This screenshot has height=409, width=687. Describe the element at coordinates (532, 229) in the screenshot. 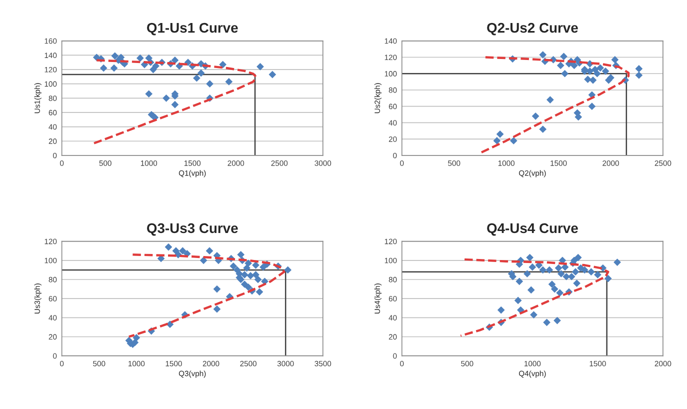

I see `chart-title: Q4-Us4 Curve` at that location.